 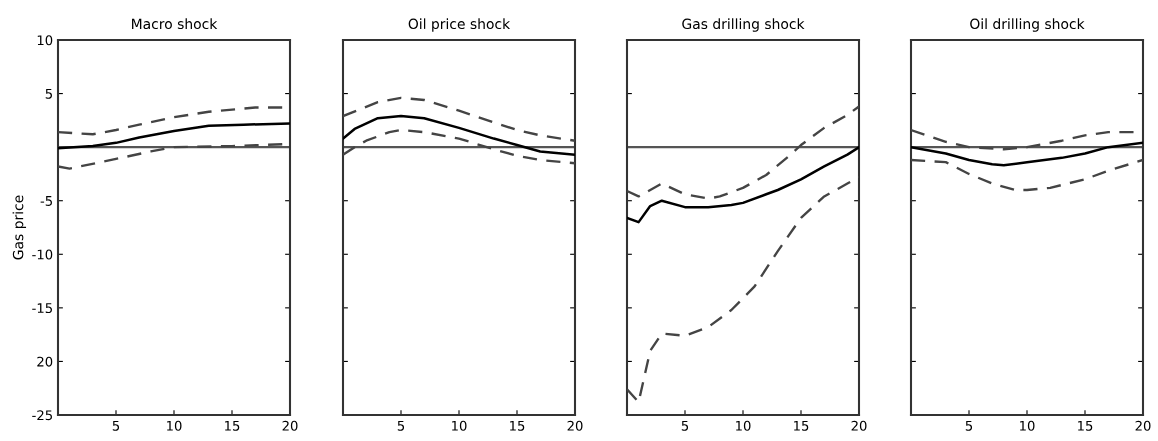 I want to click on y-tick-label: 20, so click(x=45, y=361).